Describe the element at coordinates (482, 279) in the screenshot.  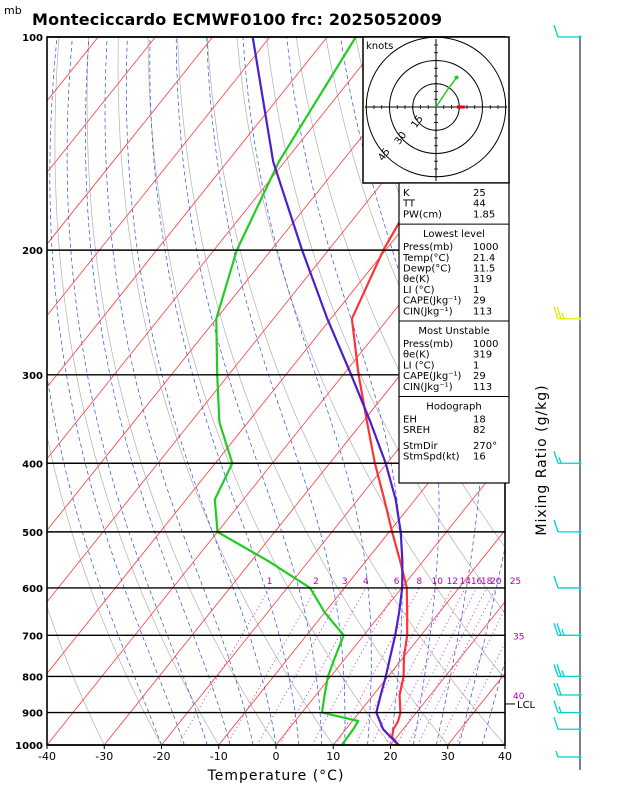
I see `lowest-level-value: 319` at that location.